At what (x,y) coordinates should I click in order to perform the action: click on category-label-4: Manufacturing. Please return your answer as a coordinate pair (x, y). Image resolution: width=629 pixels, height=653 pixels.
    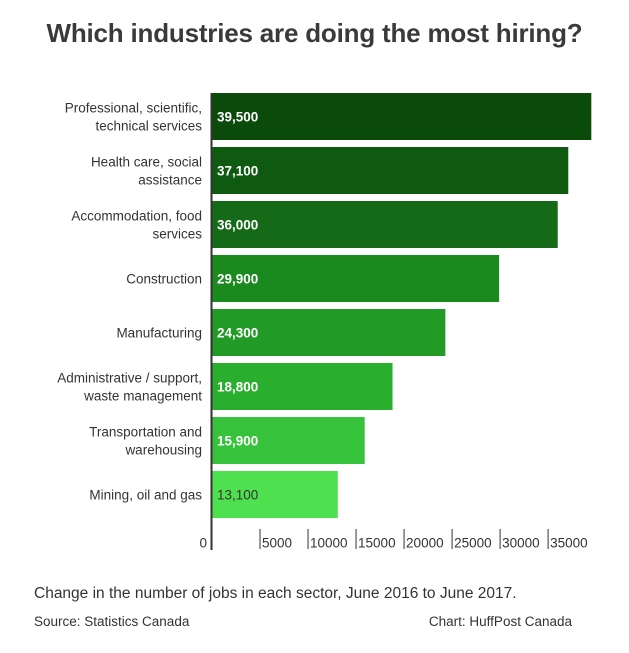
    Looking at the image, I should click on (159, 333).